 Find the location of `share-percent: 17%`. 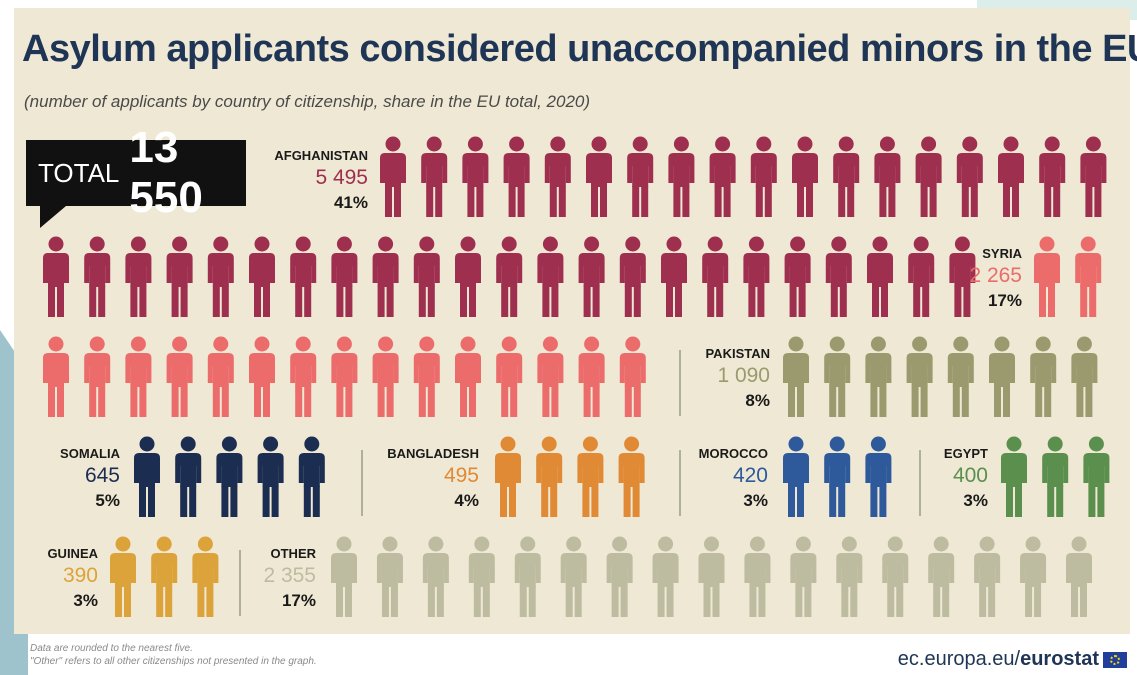

share-percent: 17% is located at coordinates (299, 600).